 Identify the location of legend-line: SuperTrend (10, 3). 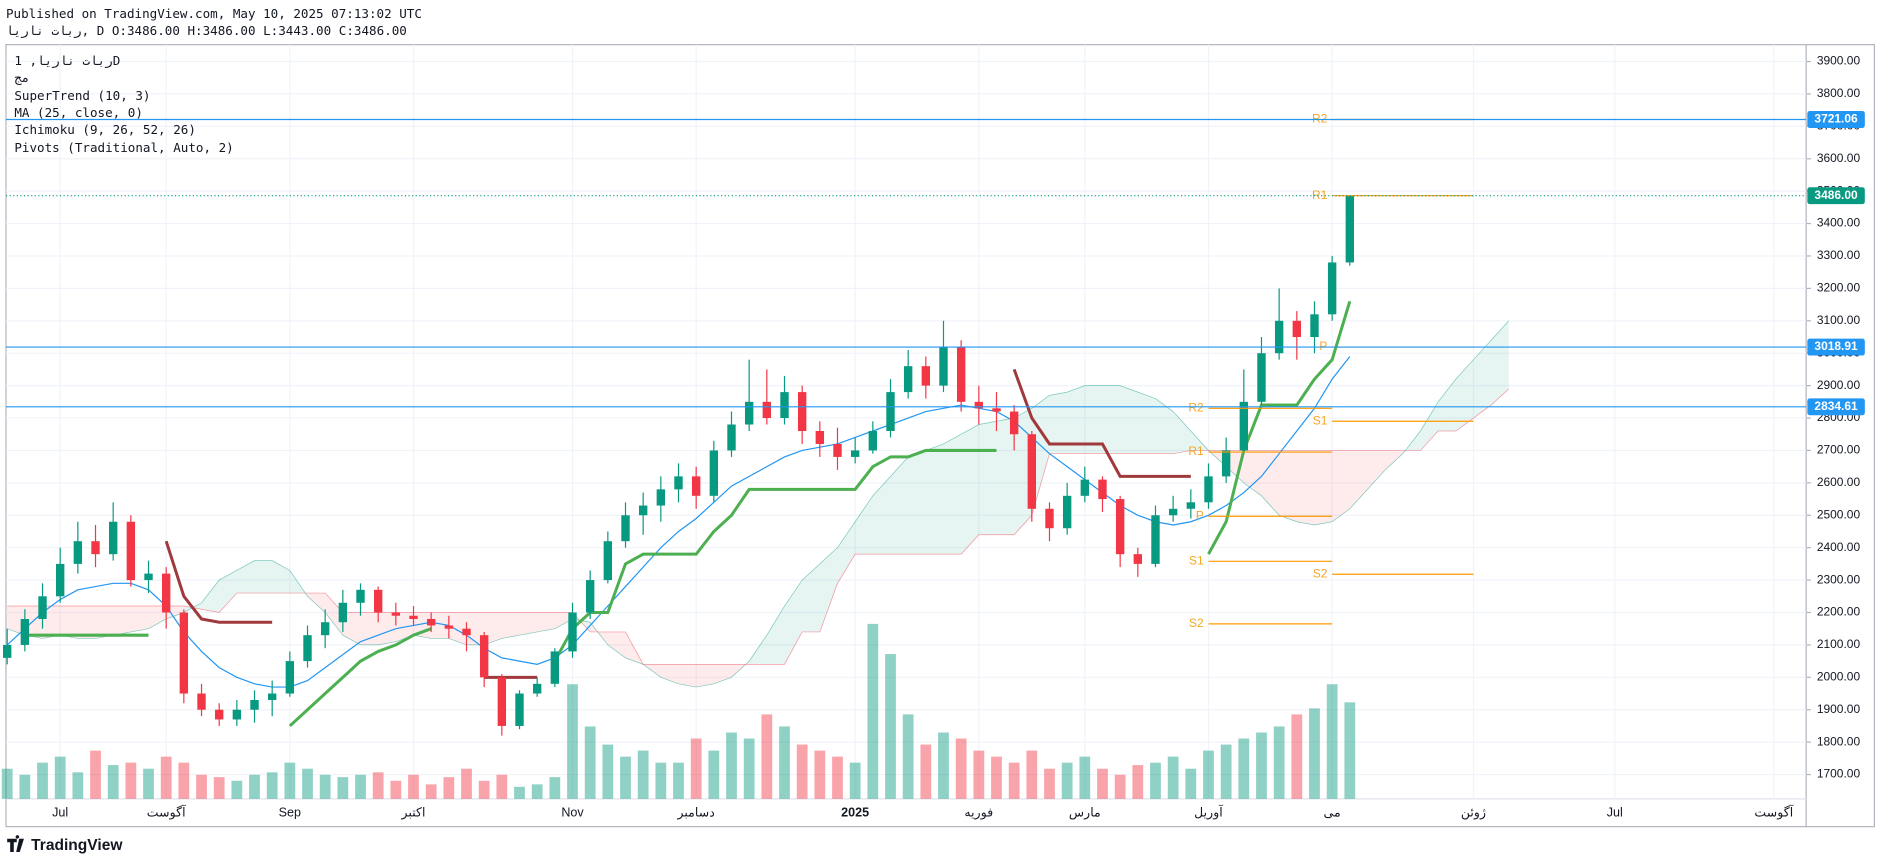
(82, 95).